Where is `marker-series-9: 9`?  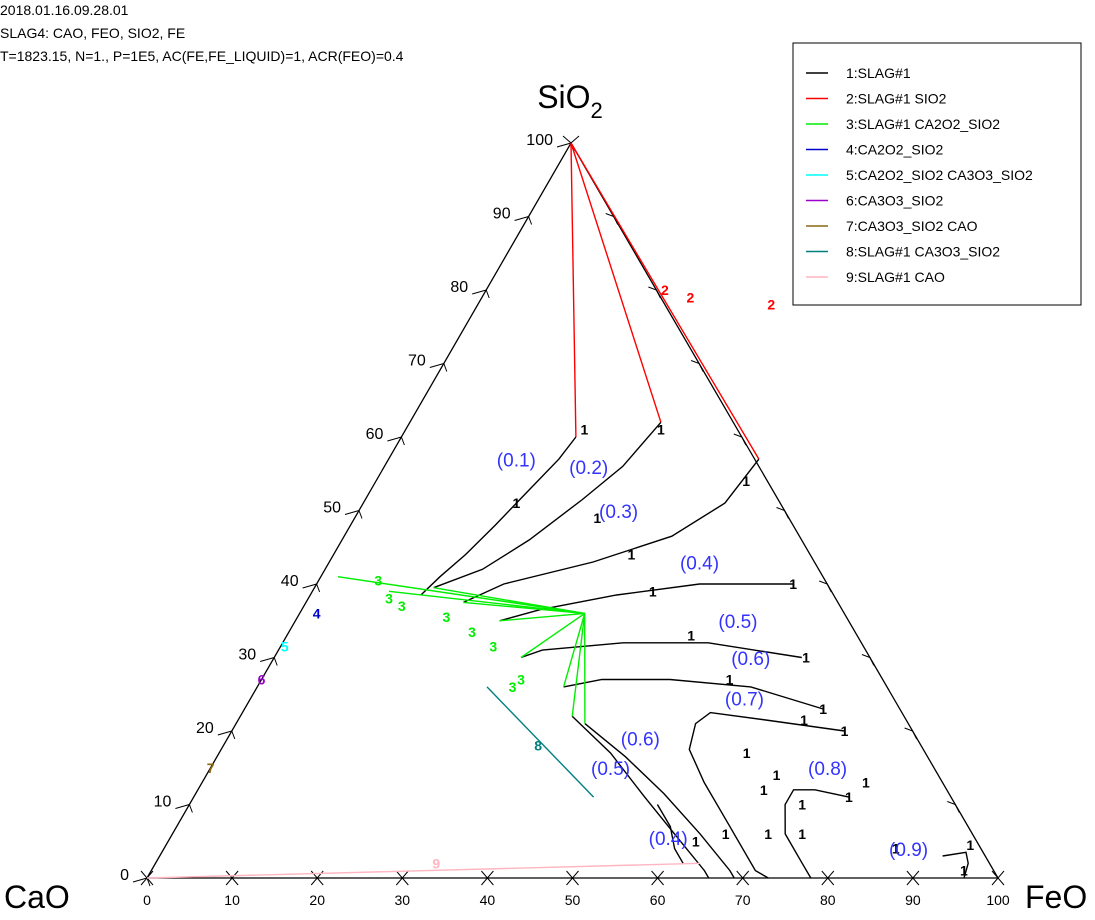
marker-series-9: 9 is located at coordinates (436, 863).